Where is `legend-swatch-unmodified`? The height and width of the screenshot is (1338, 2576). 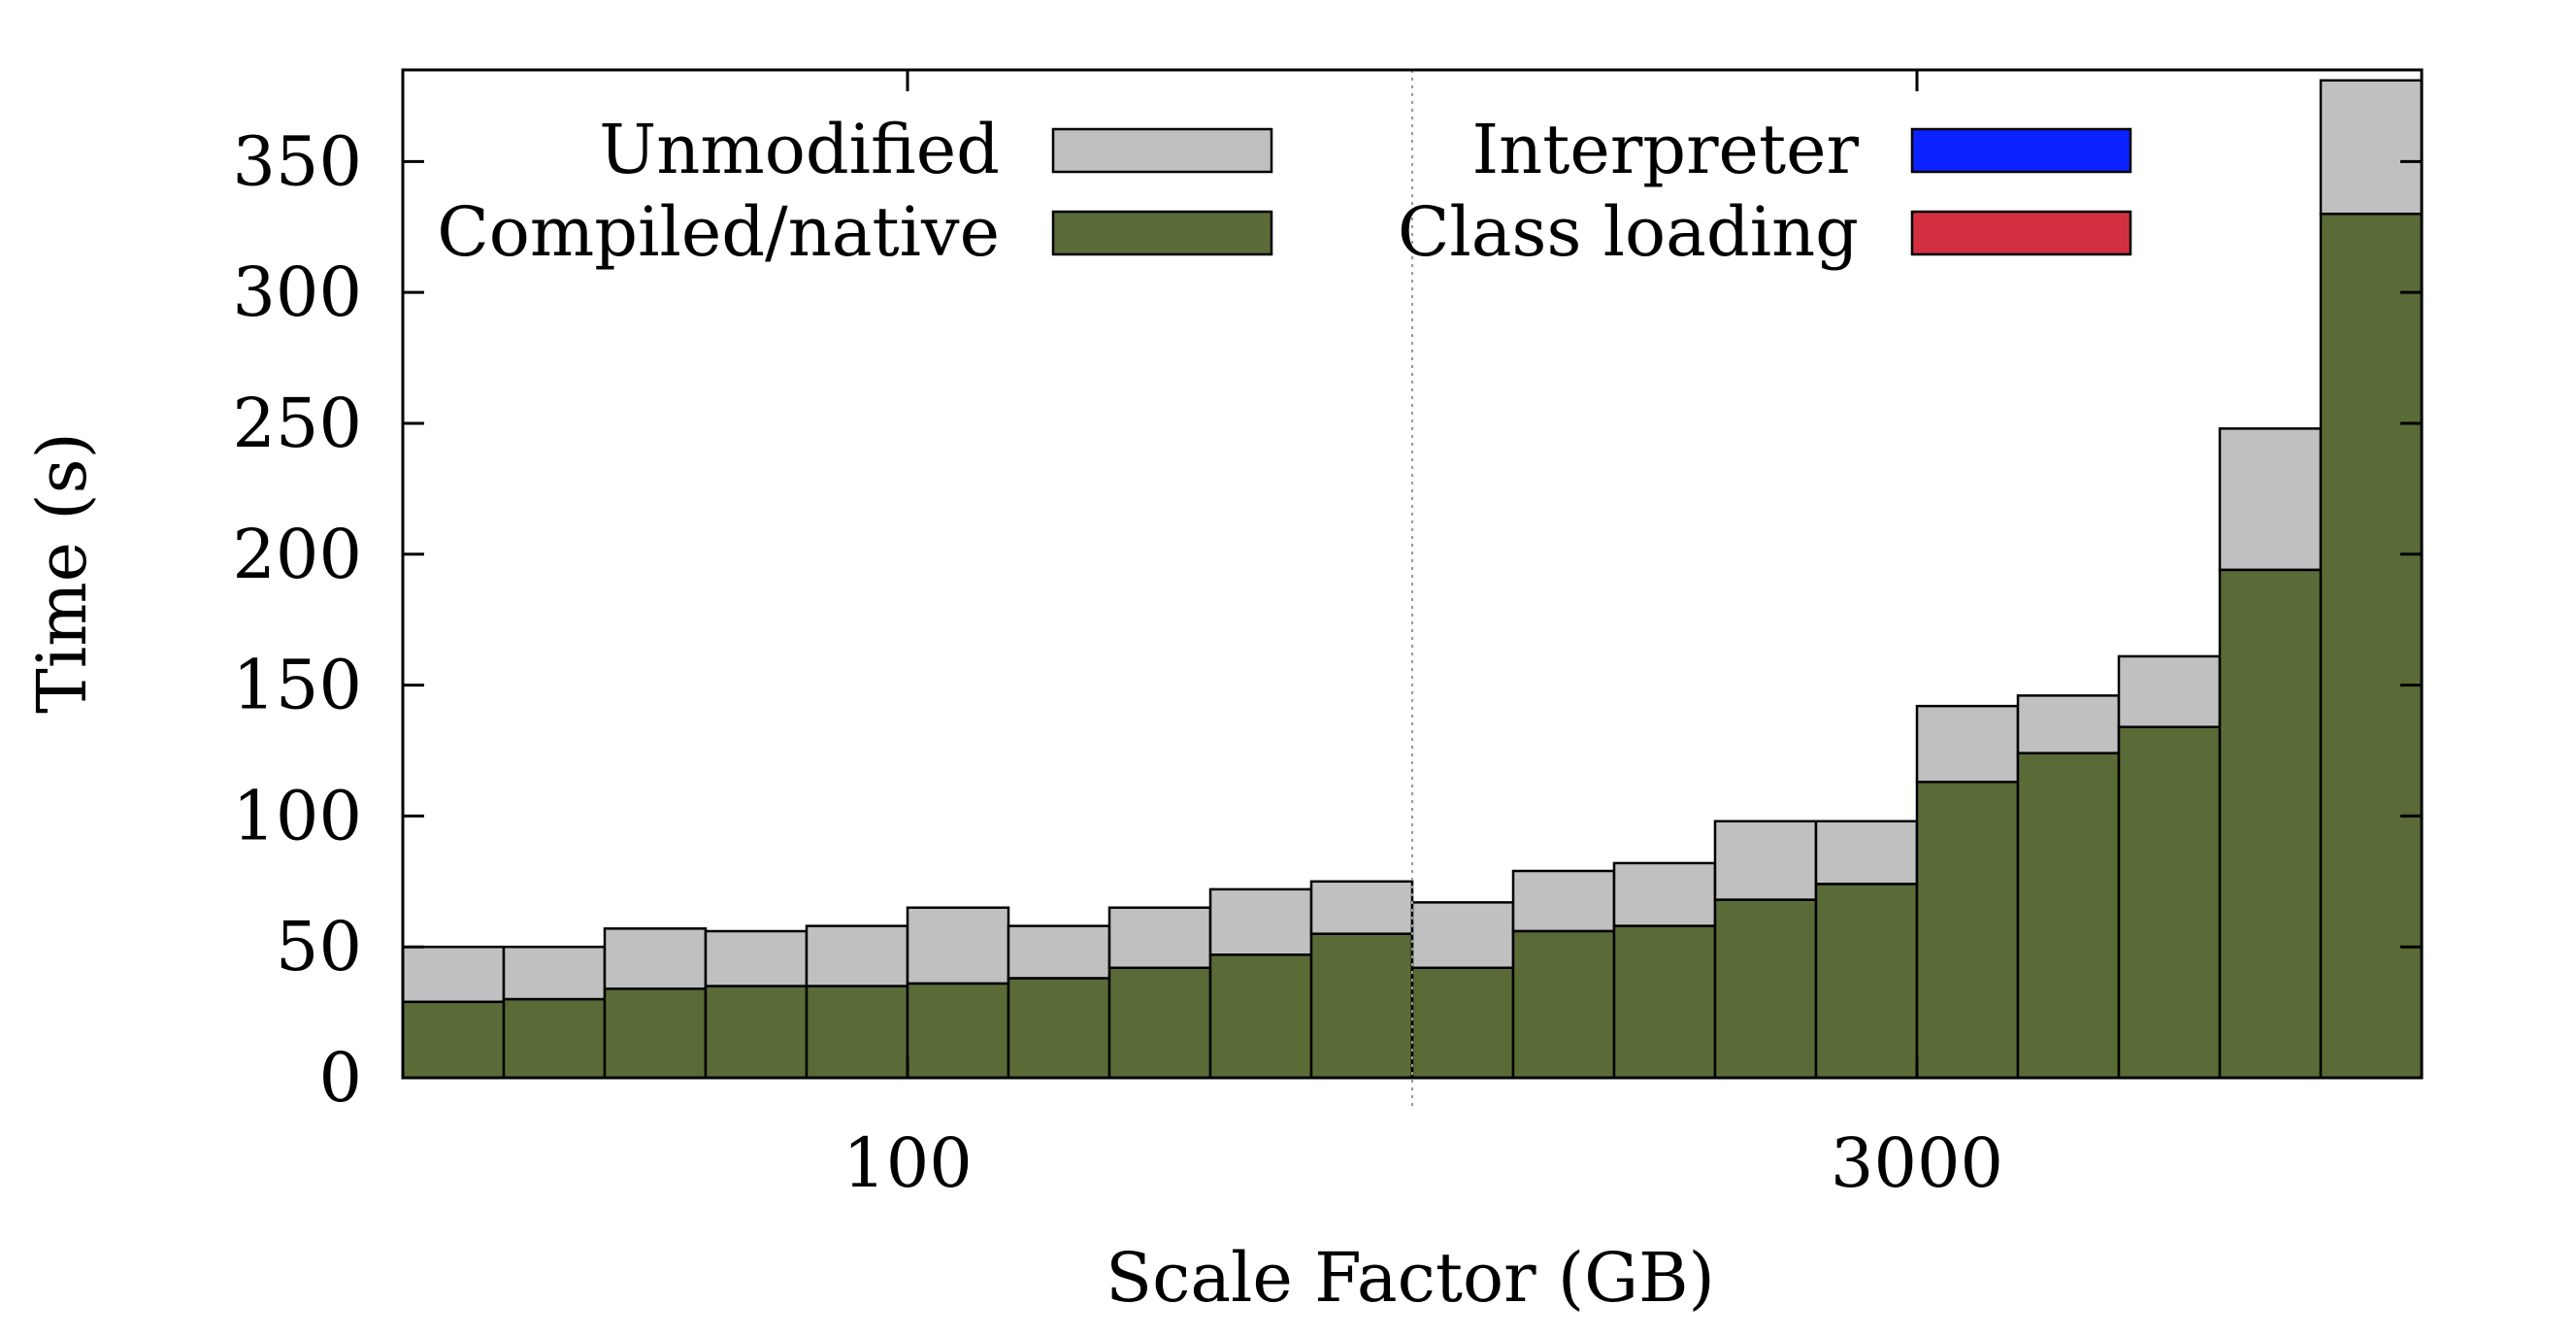 legend-swatch-unmodified is located at coordinates (1162, 150).